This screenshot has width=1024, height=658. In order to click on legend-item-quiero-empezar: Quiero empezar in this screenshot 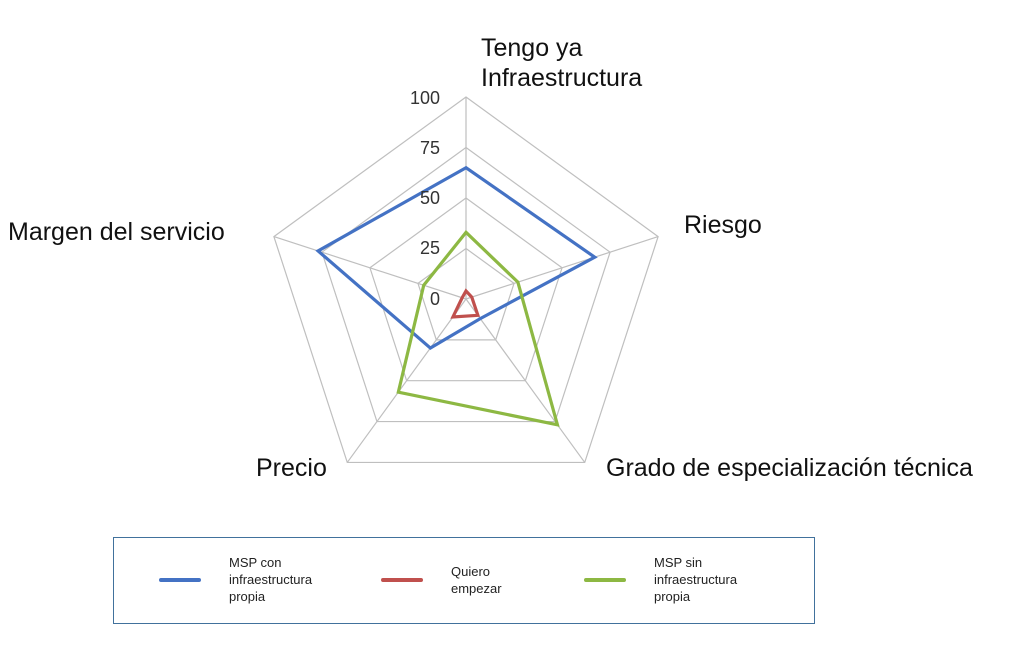, I will do `click(471, 580)`.